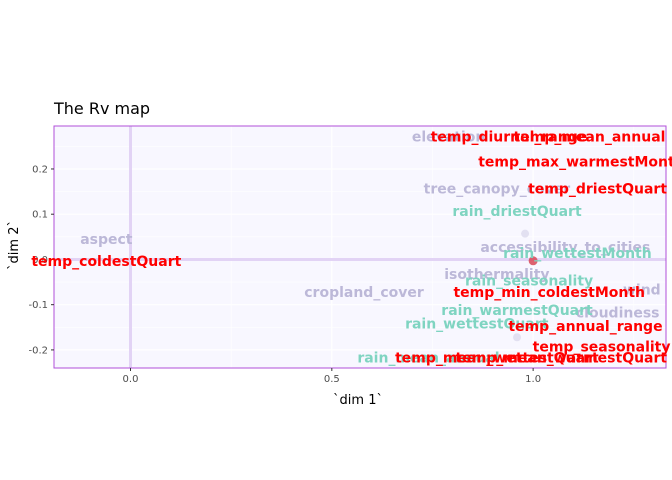  Describe the element at coordinates (40, 215) in the screenshot. I see `y-tick-label: 0.1` at that location.